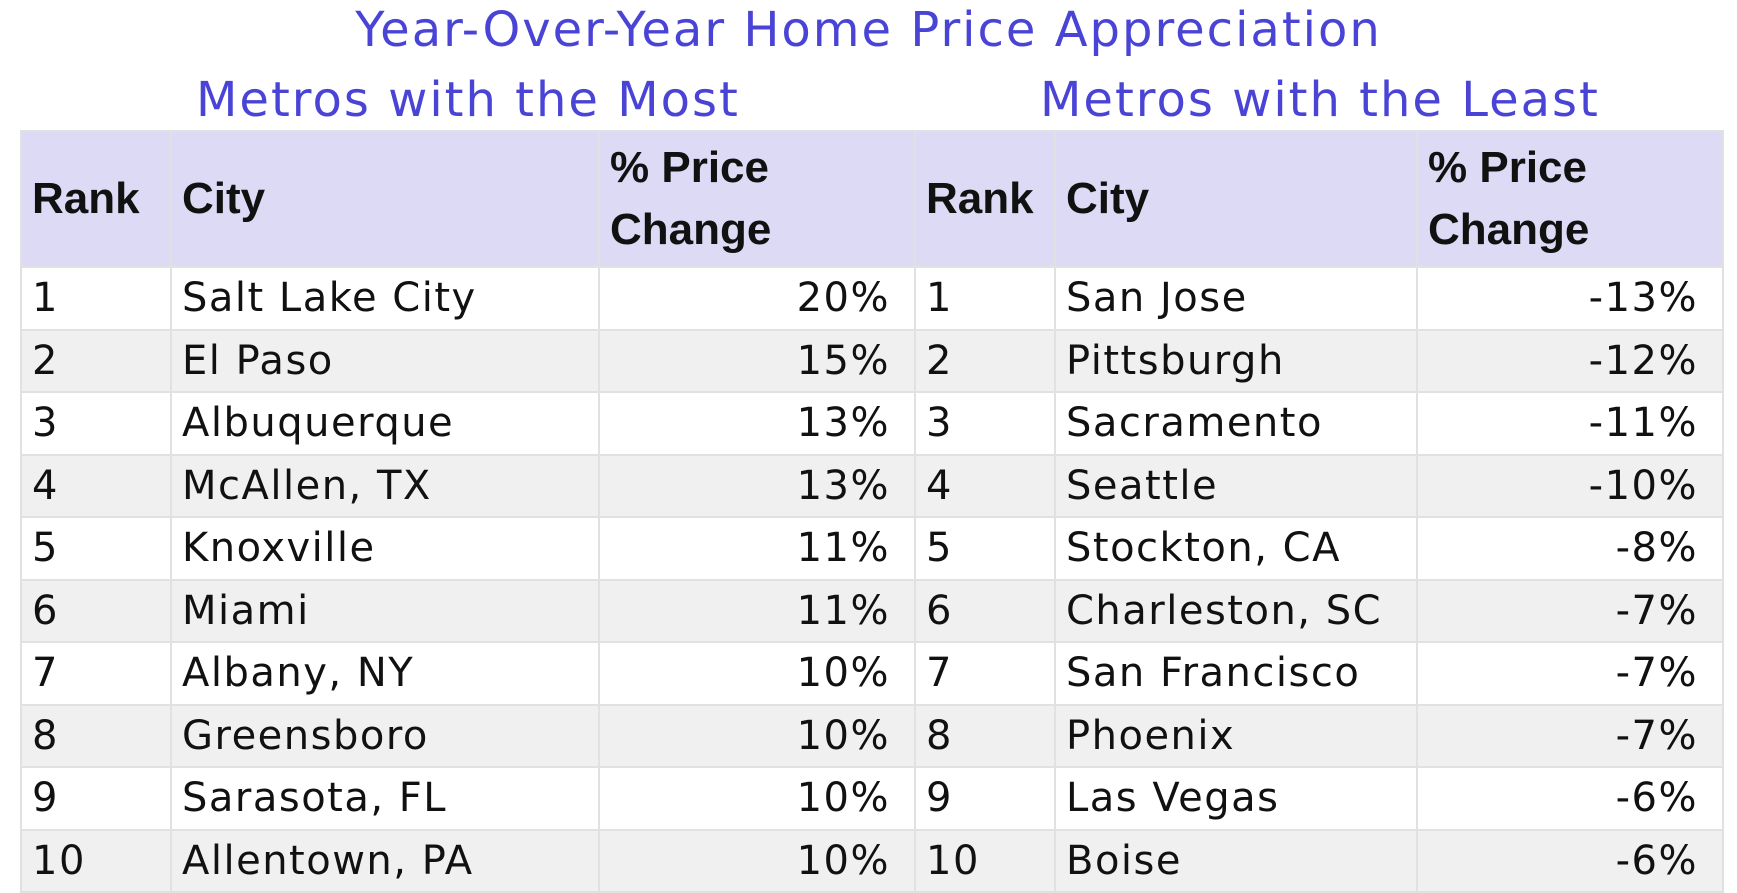 This screenshot has width=1737, height=893. What do you see at coordinates (96, 860) in the screenshot?
I see `rank-most-cell: 10` at bounding box center [96, 860].